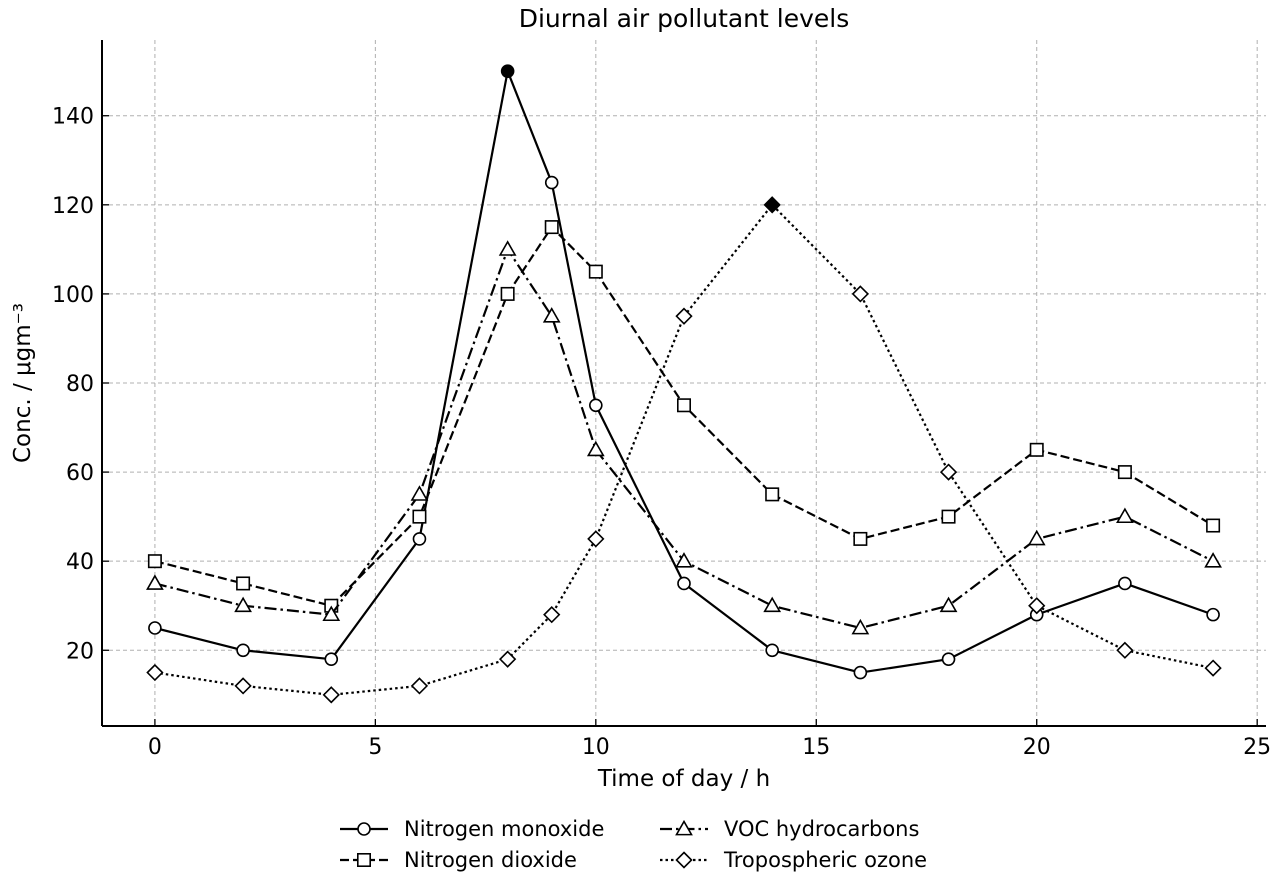 Image resolution: width=1280 pixels, height=880 pixels. Describe the element at coordinates (73, 206) in the screenshot. I see `y-tick-label: 120` at that location.